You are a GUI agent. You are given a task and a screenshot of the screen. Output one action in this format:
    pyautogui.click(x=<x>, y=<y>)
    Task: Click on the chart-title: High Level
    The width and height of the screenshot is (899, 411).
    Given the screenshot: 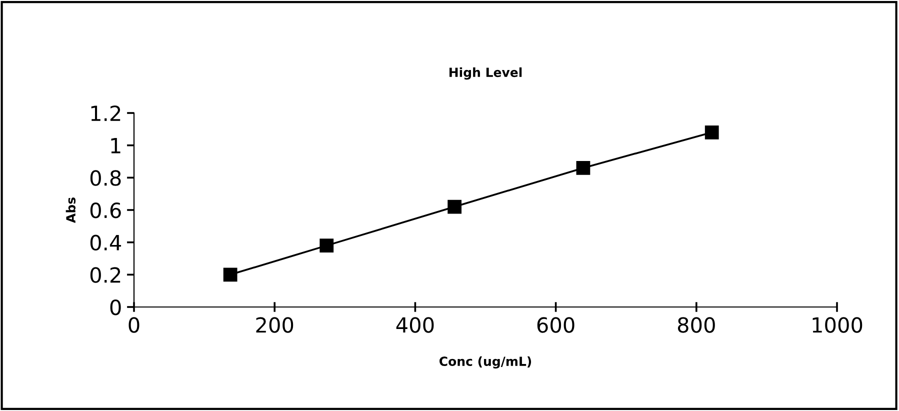 What is the action you would take?
    pyautogui.click(x=486, y=73)
    